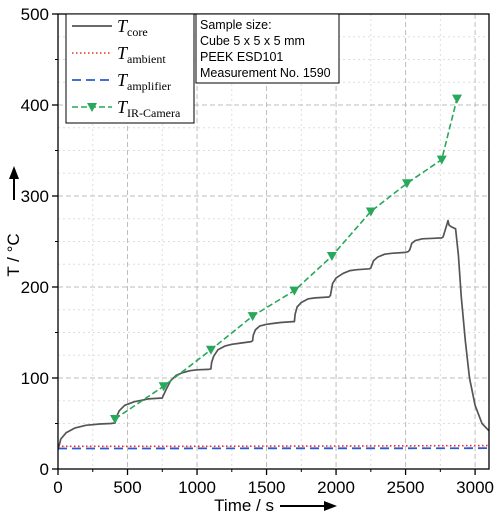  Describe the element at coordinates (57, 487) in the screenshot. I see `x-tick-label: 0` at that location.